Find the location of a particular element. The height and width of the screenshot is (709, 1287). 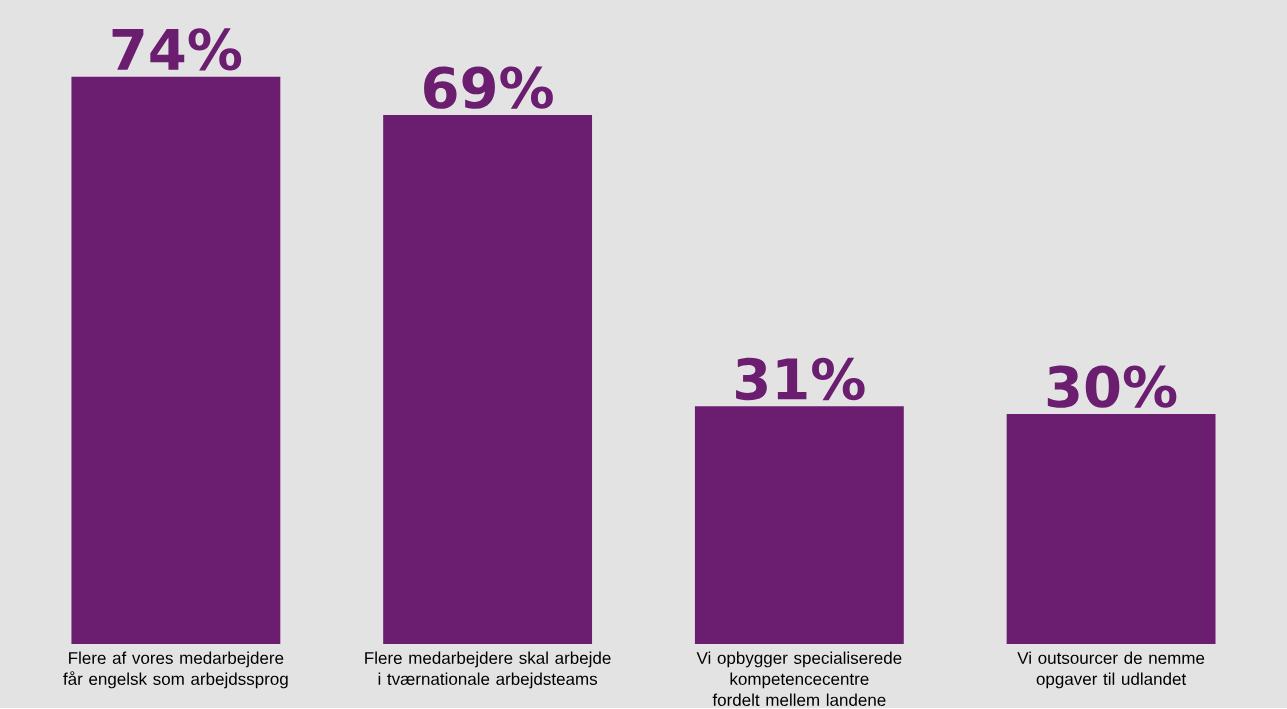

x-tick-label: Vi outsourcer de nemme opgaver til udlandet is located at coordinates (1111, 670).